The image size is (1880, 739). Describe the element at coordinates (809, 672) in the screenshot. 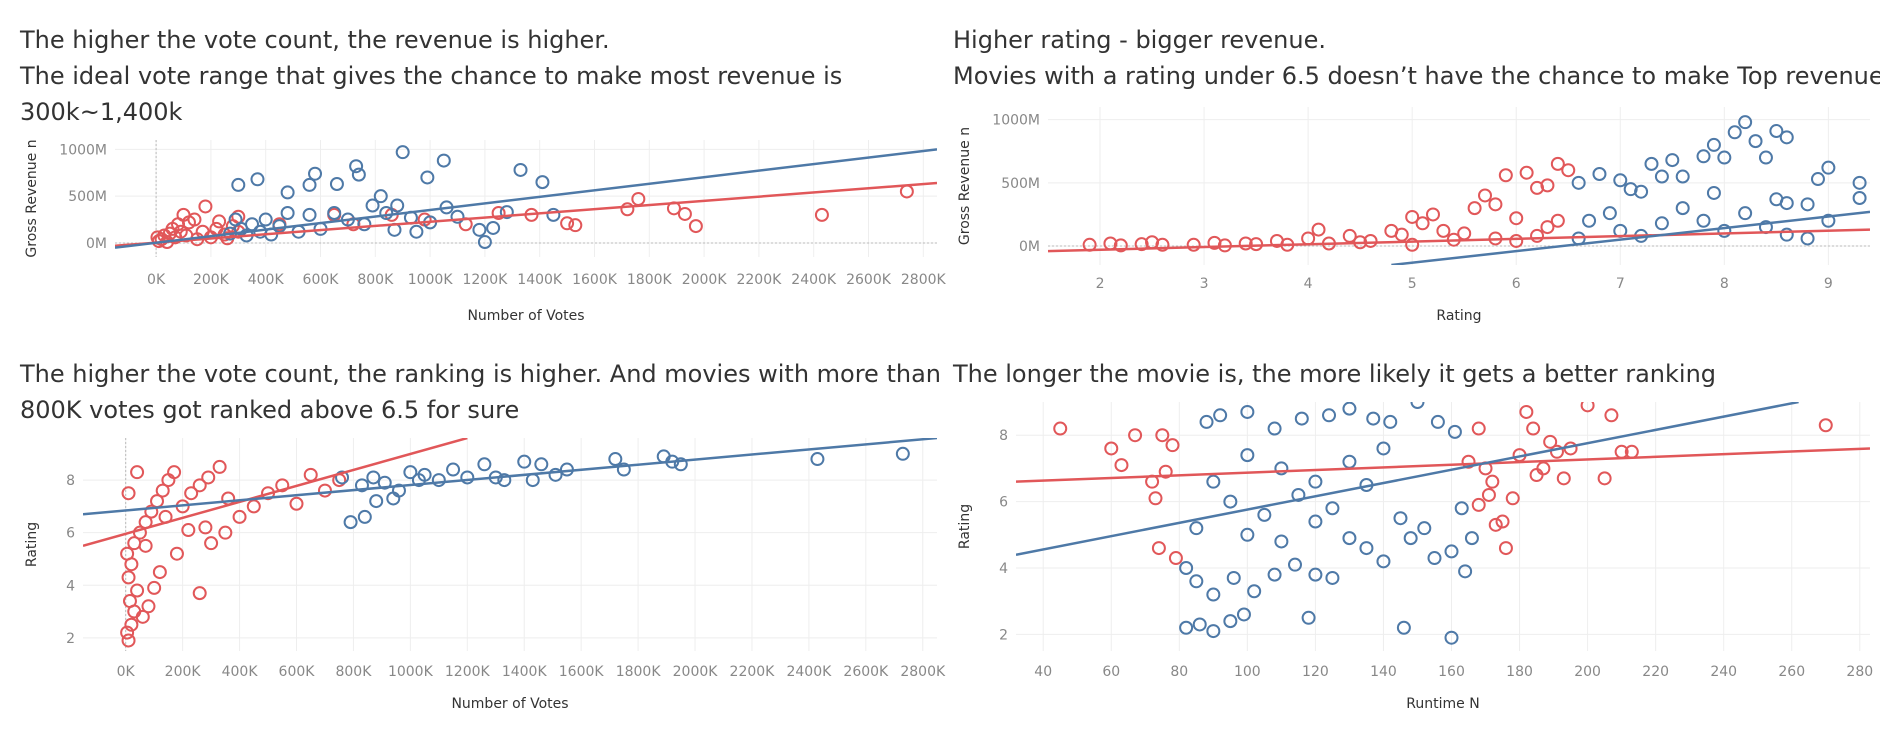

I see `x-tick-label: 2400K` at that location.